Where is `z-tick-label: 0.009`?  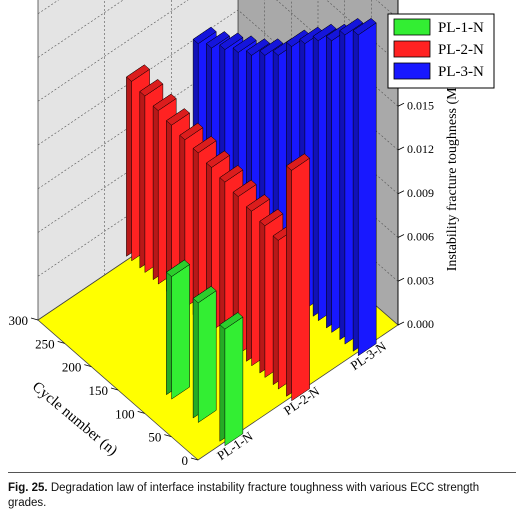 z-tick-label: 0.009 is located at coordinates (420, 193).